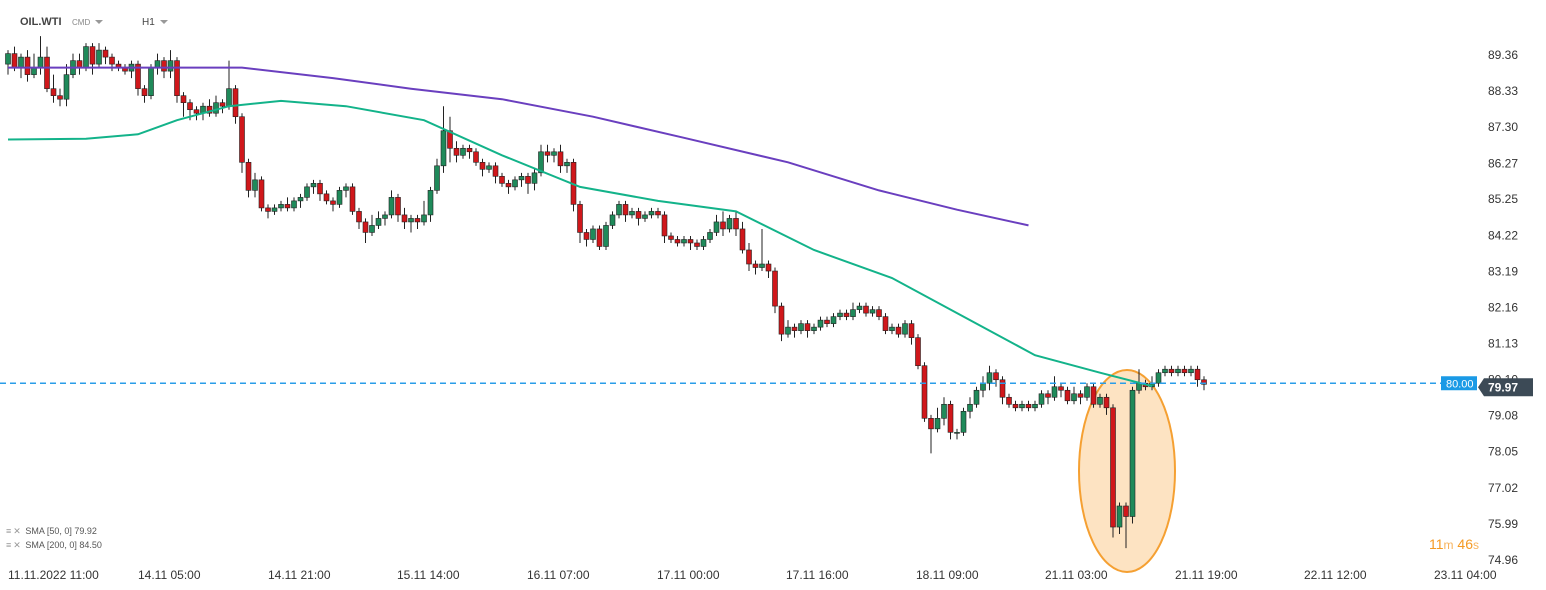 Image resolution: width=1546 pixels, height=590 pixels. I want to click on symbol-header: OIL.WTI, so click(41, 22).